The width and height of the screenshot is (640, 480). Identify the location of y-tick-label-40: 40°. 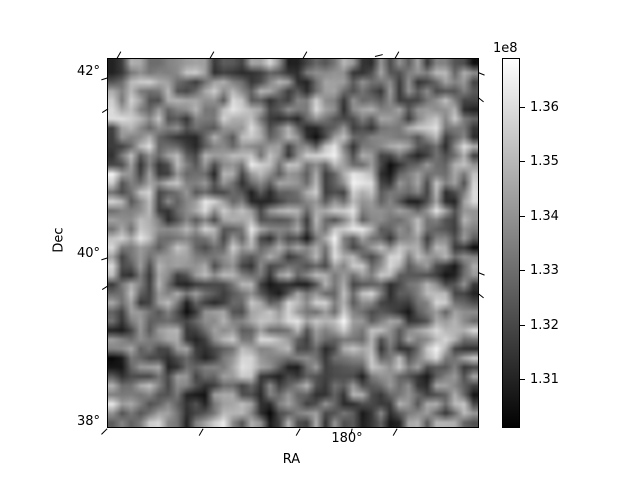
(88, 253).